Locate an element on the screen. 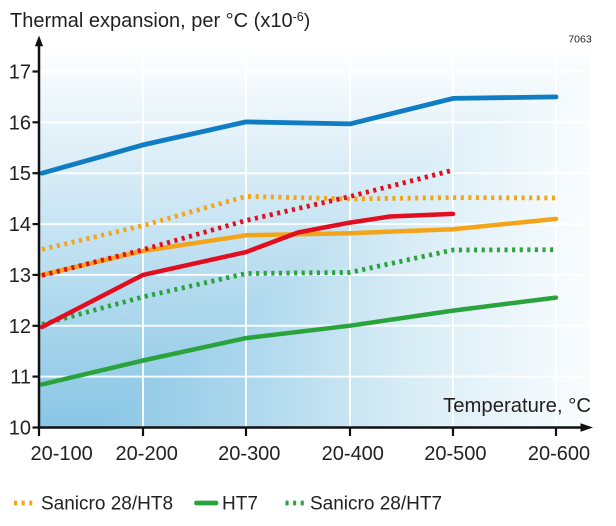 This screenshot has height=526, width=616. svg-text: HT7 is located at coordinates (240, 504).